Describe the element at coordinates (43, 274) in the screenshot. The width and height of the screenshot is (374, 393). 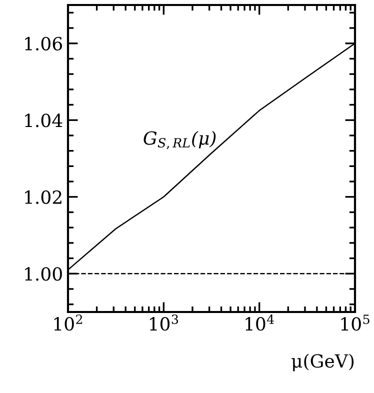
I see `y-tick-label: 1.00` at that location.